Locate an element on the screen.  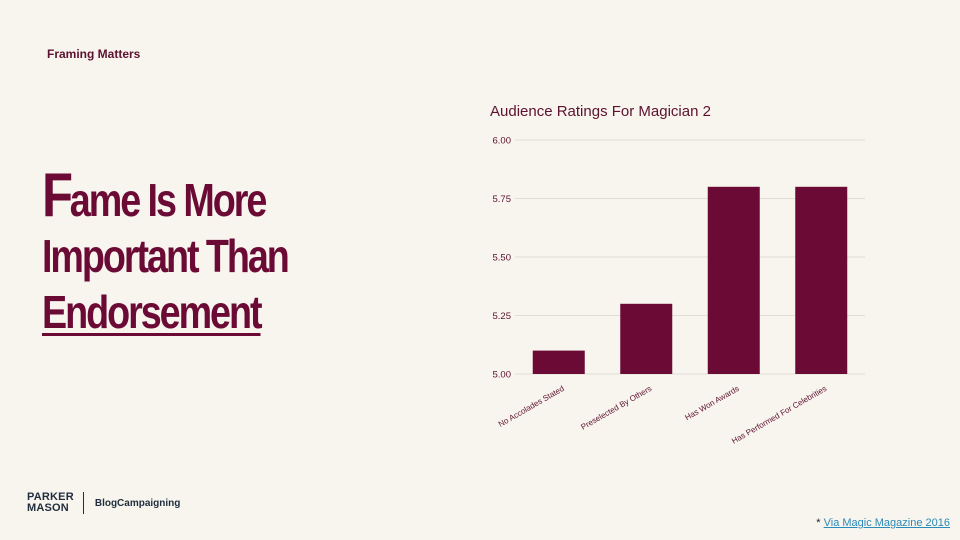
chart-title: Audience Ratings For Magician 2 is located at coordinates (600, 111).